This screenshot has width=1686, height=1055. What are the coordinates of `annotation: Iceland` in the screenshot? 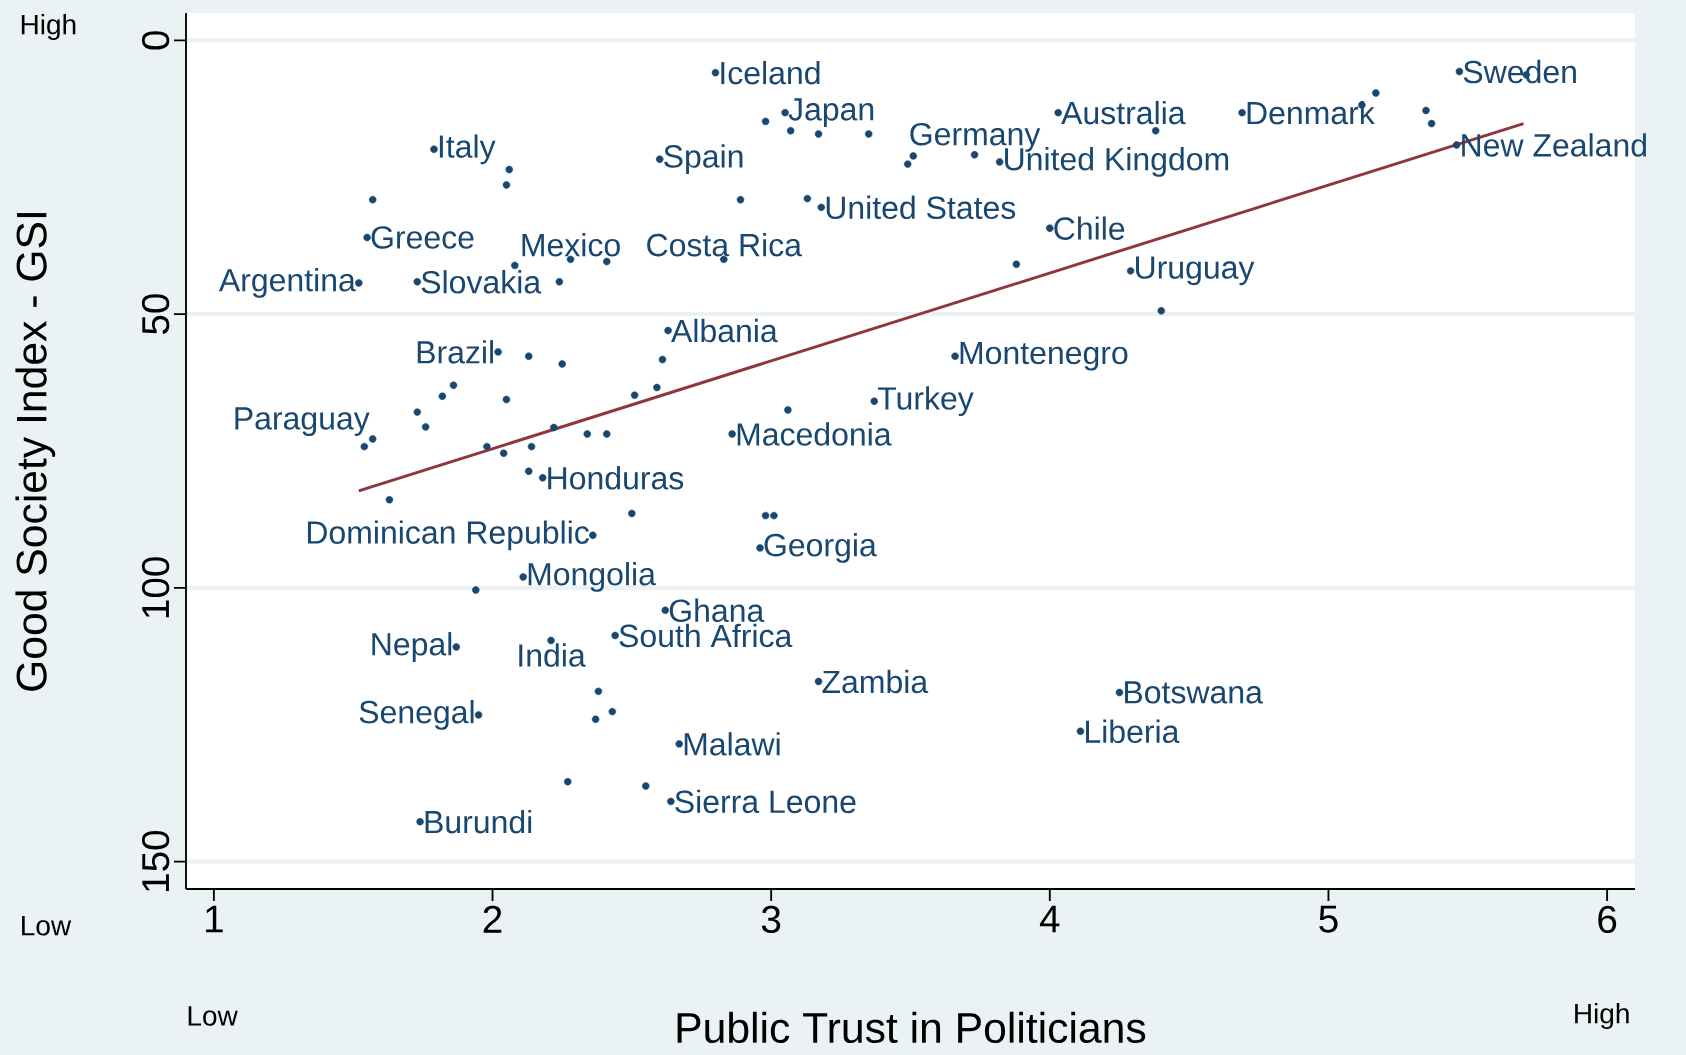 It's located at (770, 72).